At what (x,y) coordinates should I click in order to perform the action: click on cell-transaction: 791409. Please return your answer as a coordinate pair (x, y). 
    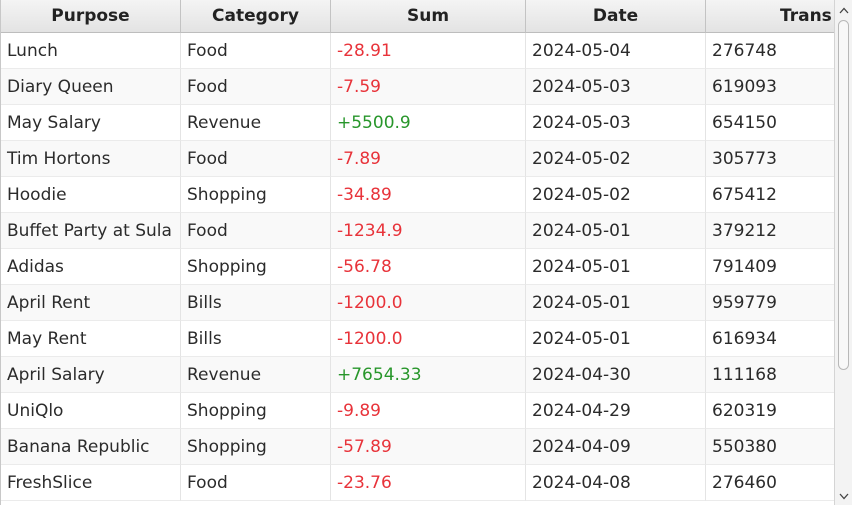
    Looking at the image, I should click on (770, 267).